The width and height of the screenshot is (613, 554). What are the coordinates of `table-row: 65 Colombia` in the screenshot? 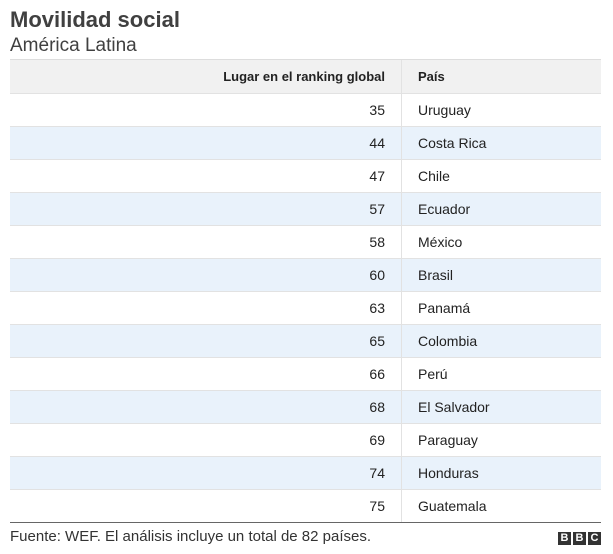 It's located at (305, 340).